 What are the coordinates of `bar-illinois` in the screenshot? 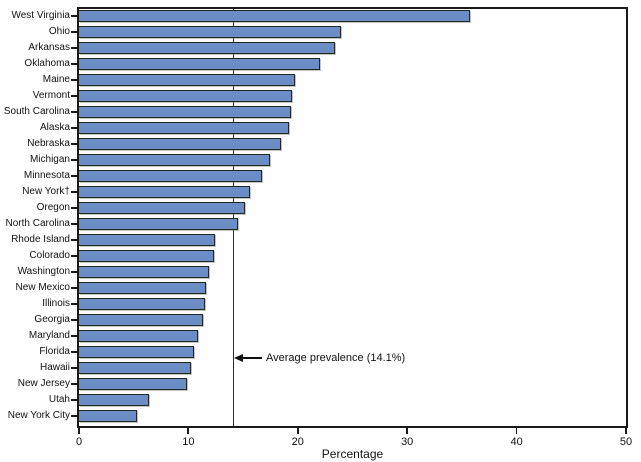 It's located at (142, 304).